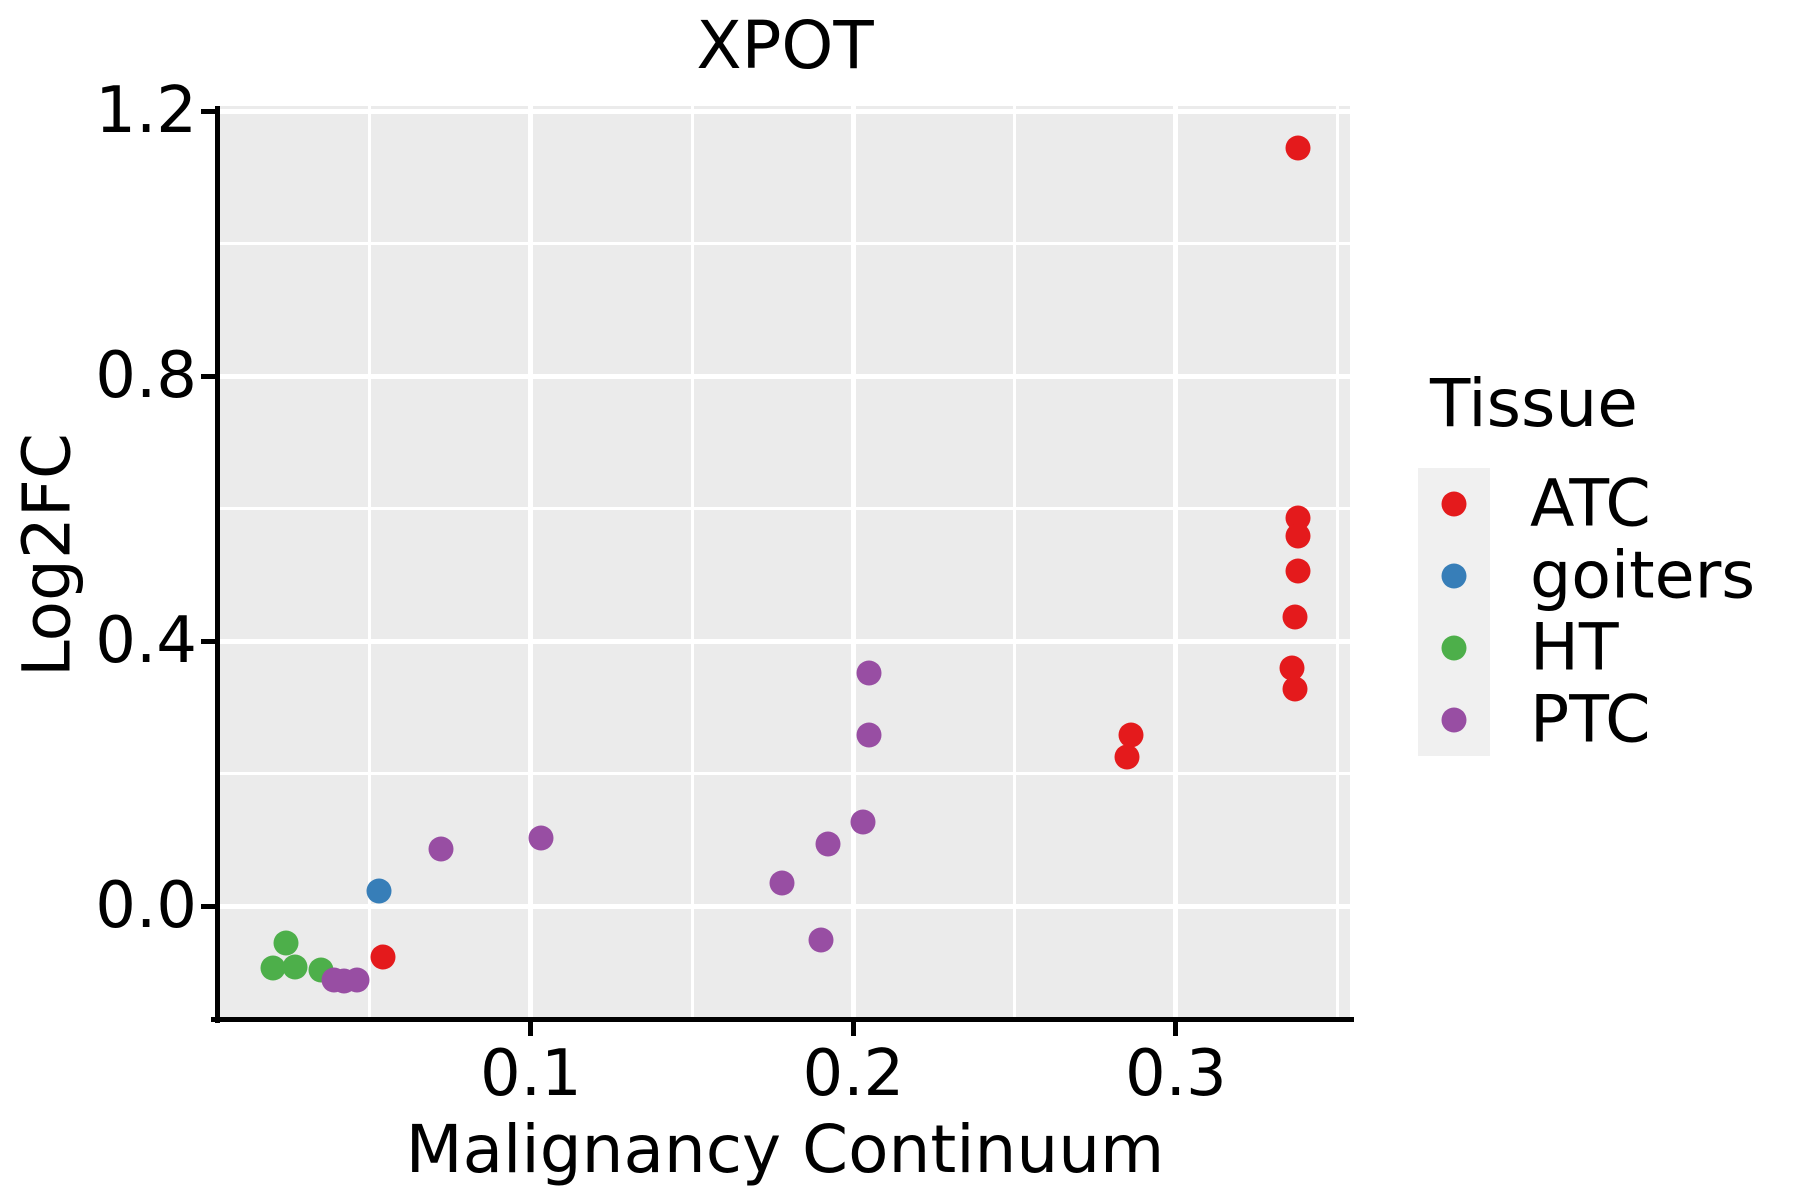 This screenshot has height=1200, width=1800. What do you see at coordinates (146, 641) in the screenshot?
I see `y-tick-label: 0.4` at bounding box center [146, 641].